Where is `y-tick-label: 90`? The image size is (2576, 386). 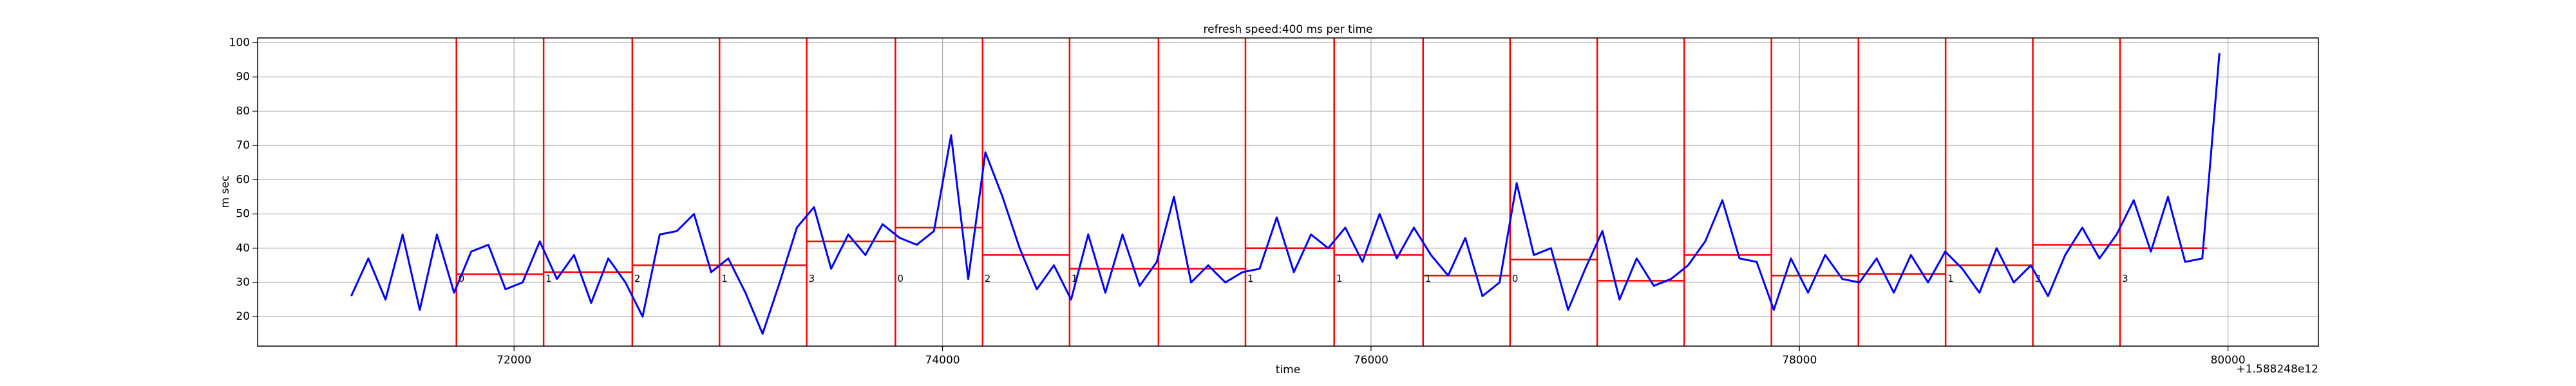 y-tick-label: 90 is located at coordinates (243, 77).